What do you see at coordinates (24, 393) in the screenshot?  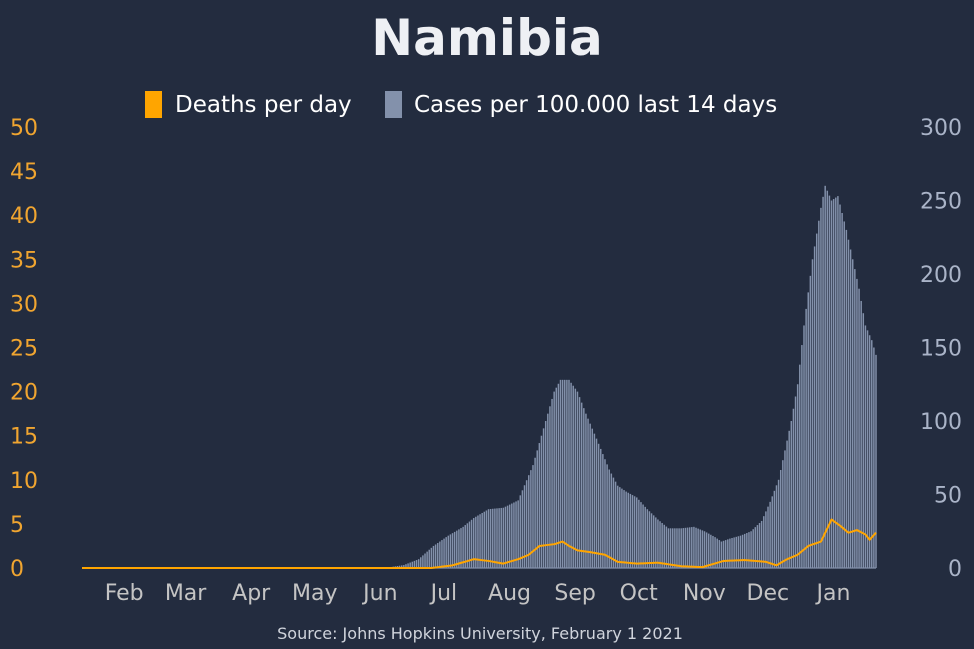 I see `left-tick-label: 20` at bounding box center [24, 393].